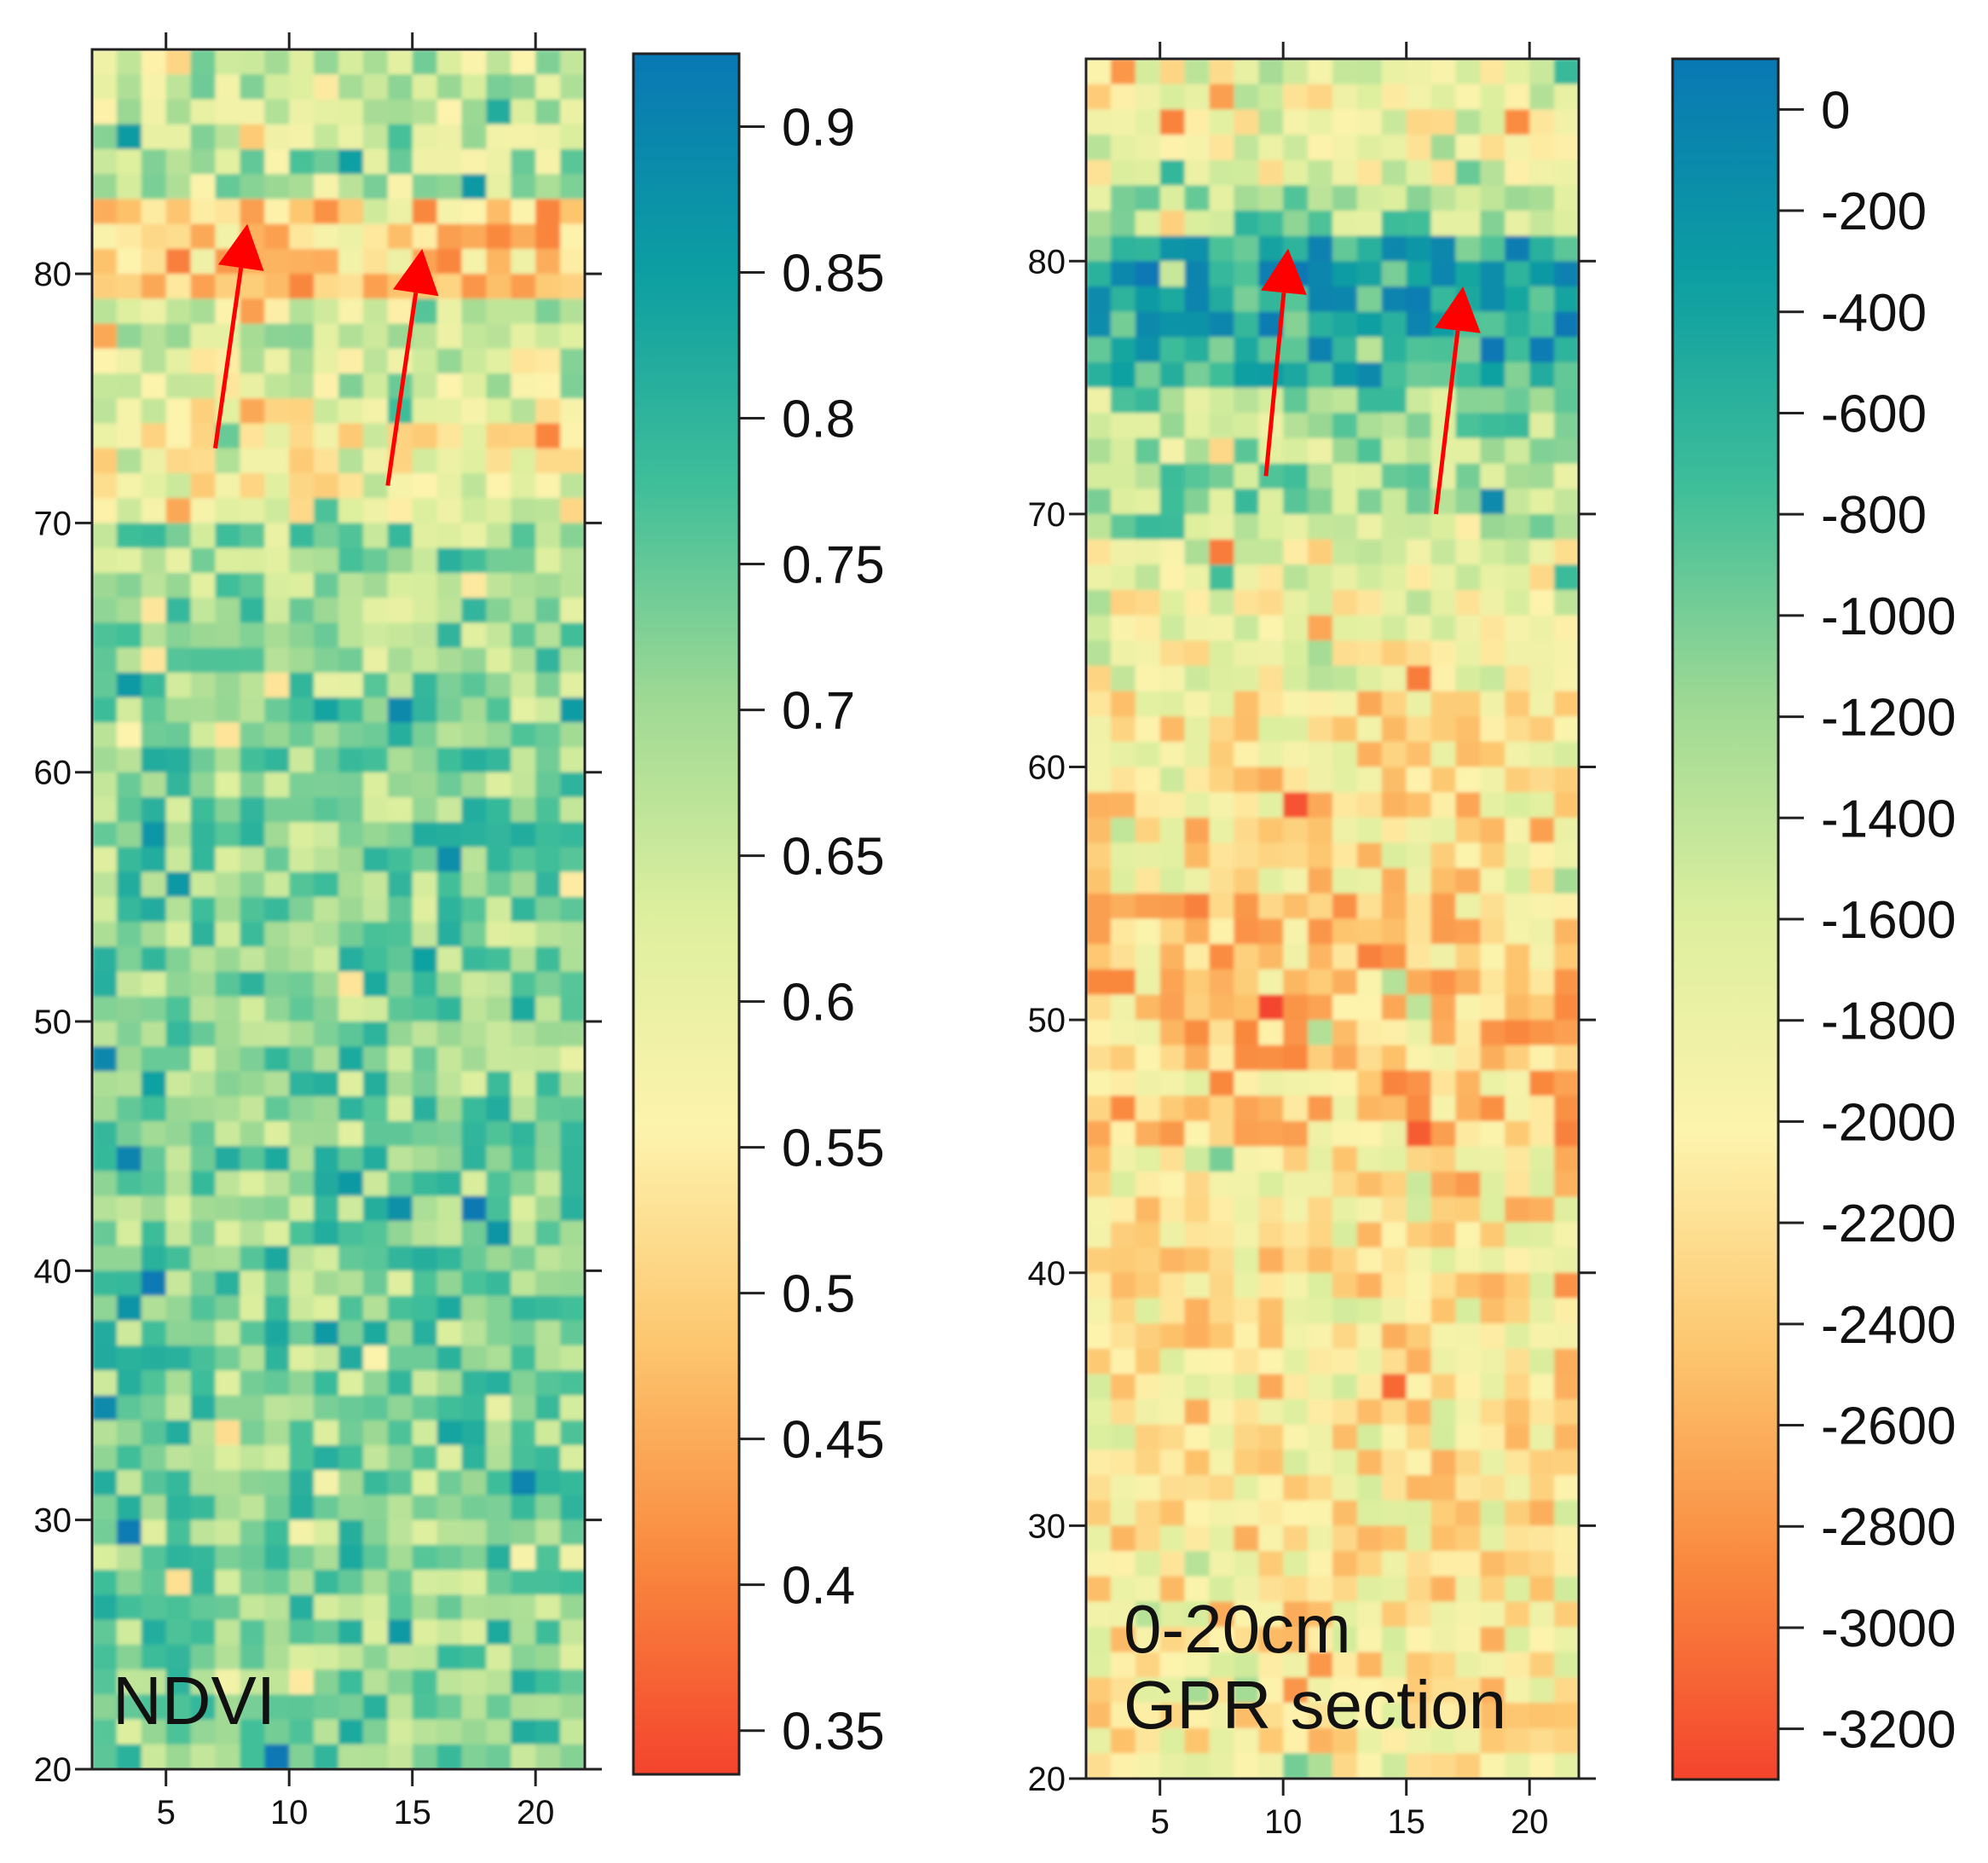  I want to click on colorbar-tick-label: -400, so click(1874, 313).